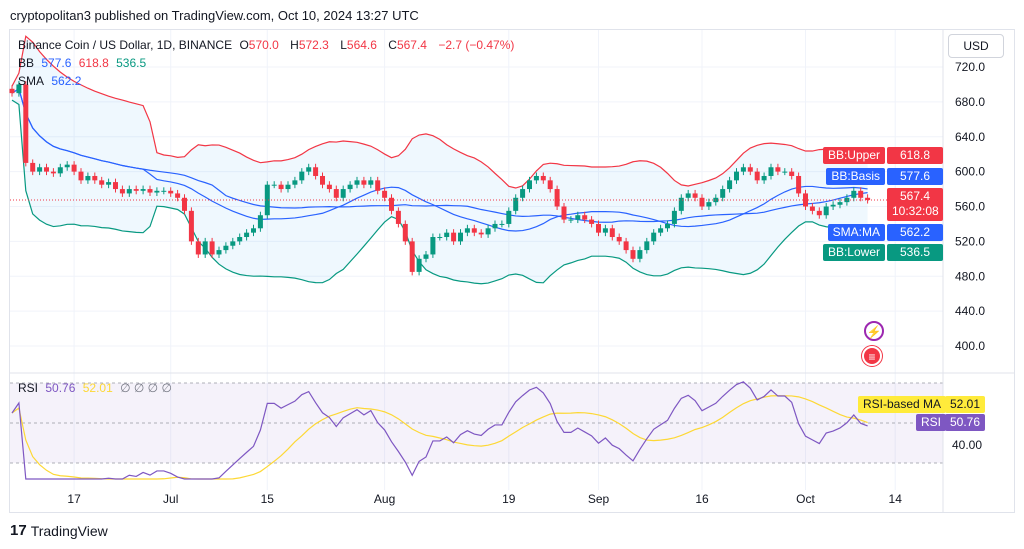 The width and height of the screenshot is (1024, 549). What do you see at coordinates (970, 172) in the screenshot?
I see `y-tick-label: 600.0` at bounding box center [970, 172].